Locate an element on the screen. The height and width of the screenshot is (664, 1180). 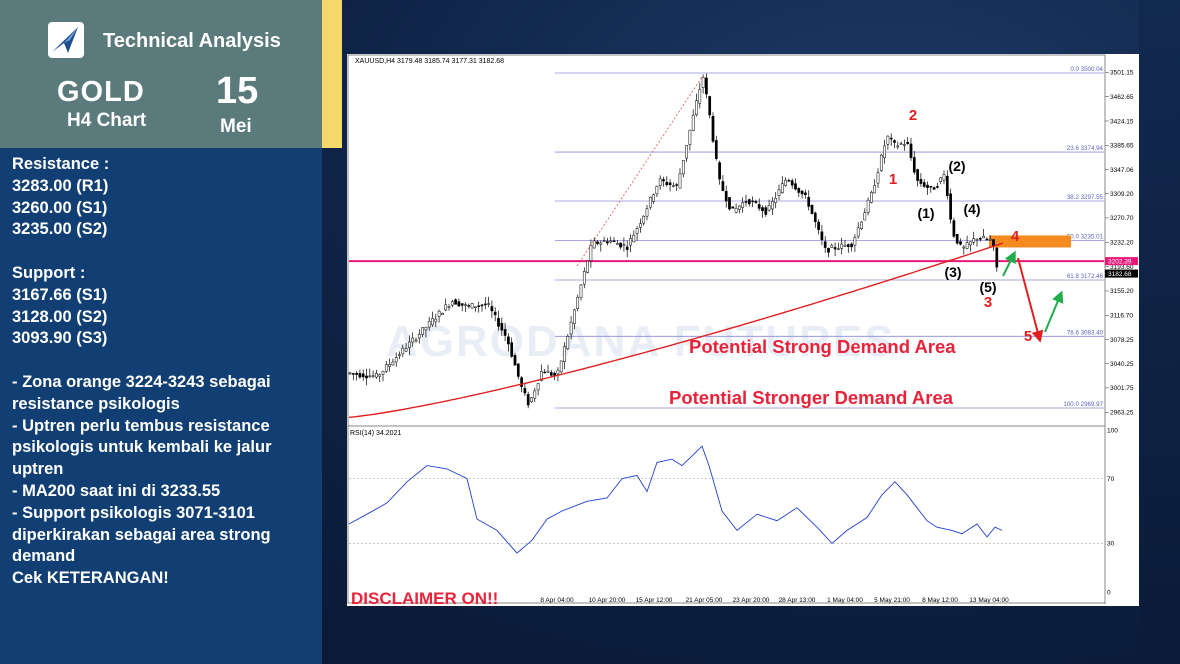
orange-resistance-zone is located at coordinates (1030, 241).